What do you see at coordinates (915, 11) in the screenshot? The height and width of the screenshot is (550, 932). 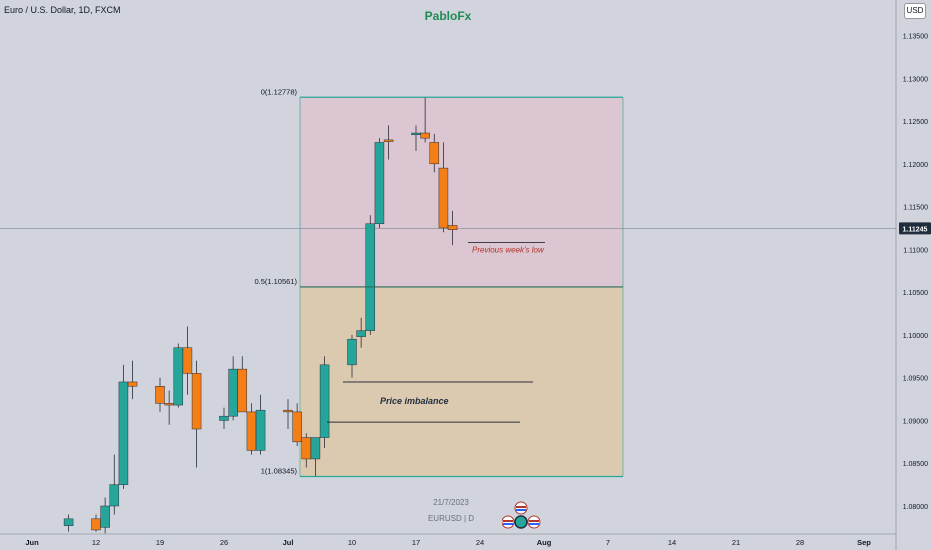 I see `currency-button: USD` at bounding box center [915, 11].